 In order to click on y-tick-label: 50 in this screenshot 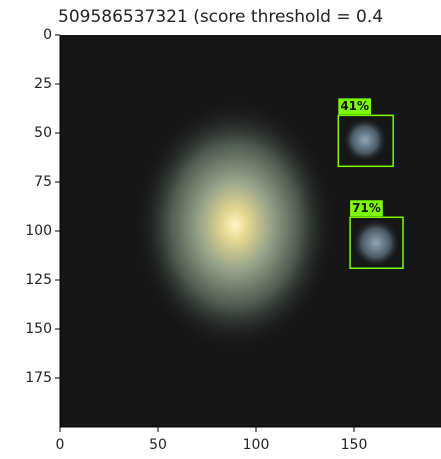, I will do `click(43, 133)`.